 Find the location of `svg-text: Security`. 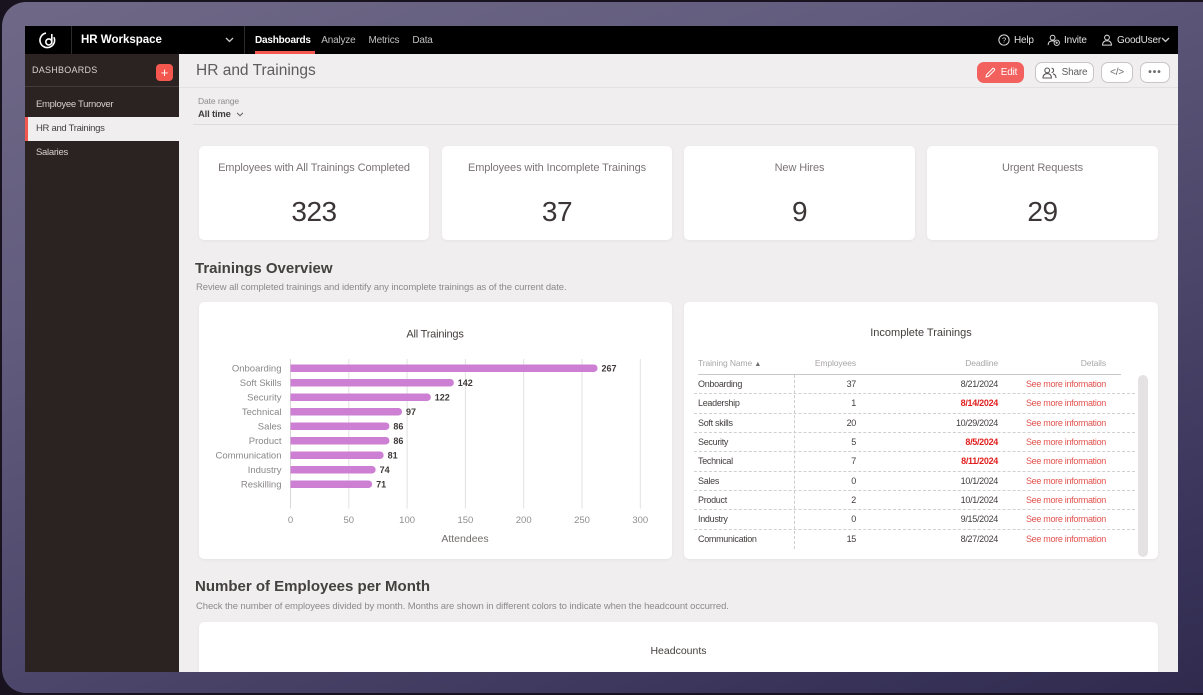

svg-text: Security is located at coordinates (264, 397).